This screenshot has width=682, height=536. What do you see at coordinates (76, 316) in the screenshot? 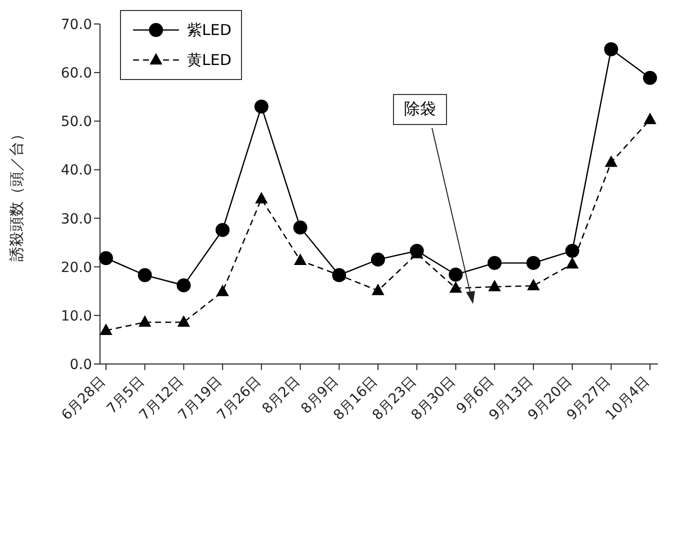
I see `y-tick-label: 10.0` at bounding box center [76, 316].